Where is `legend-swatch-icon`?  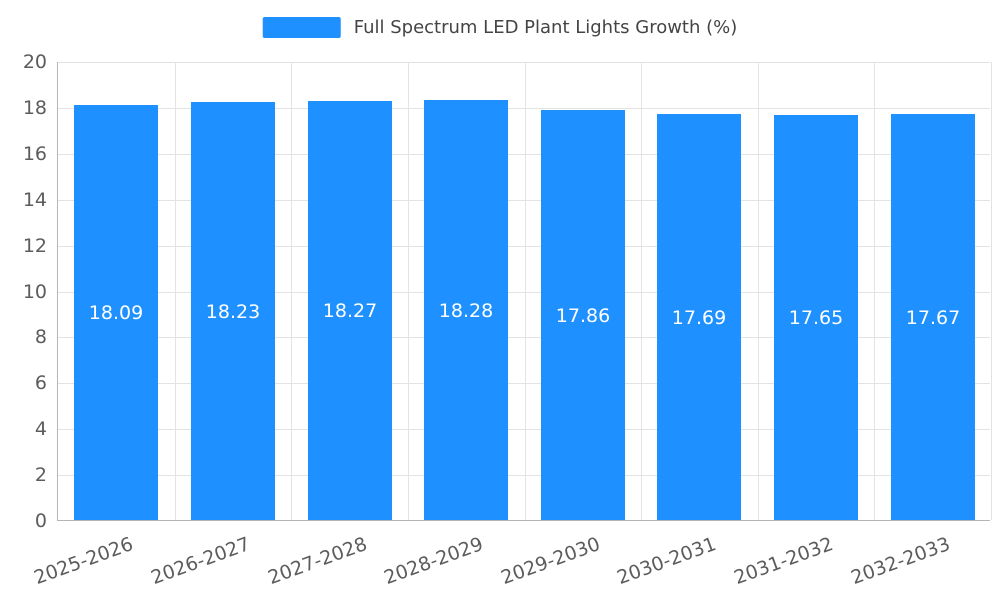
legend-swatch-icon is located at coordinates (301, 27).